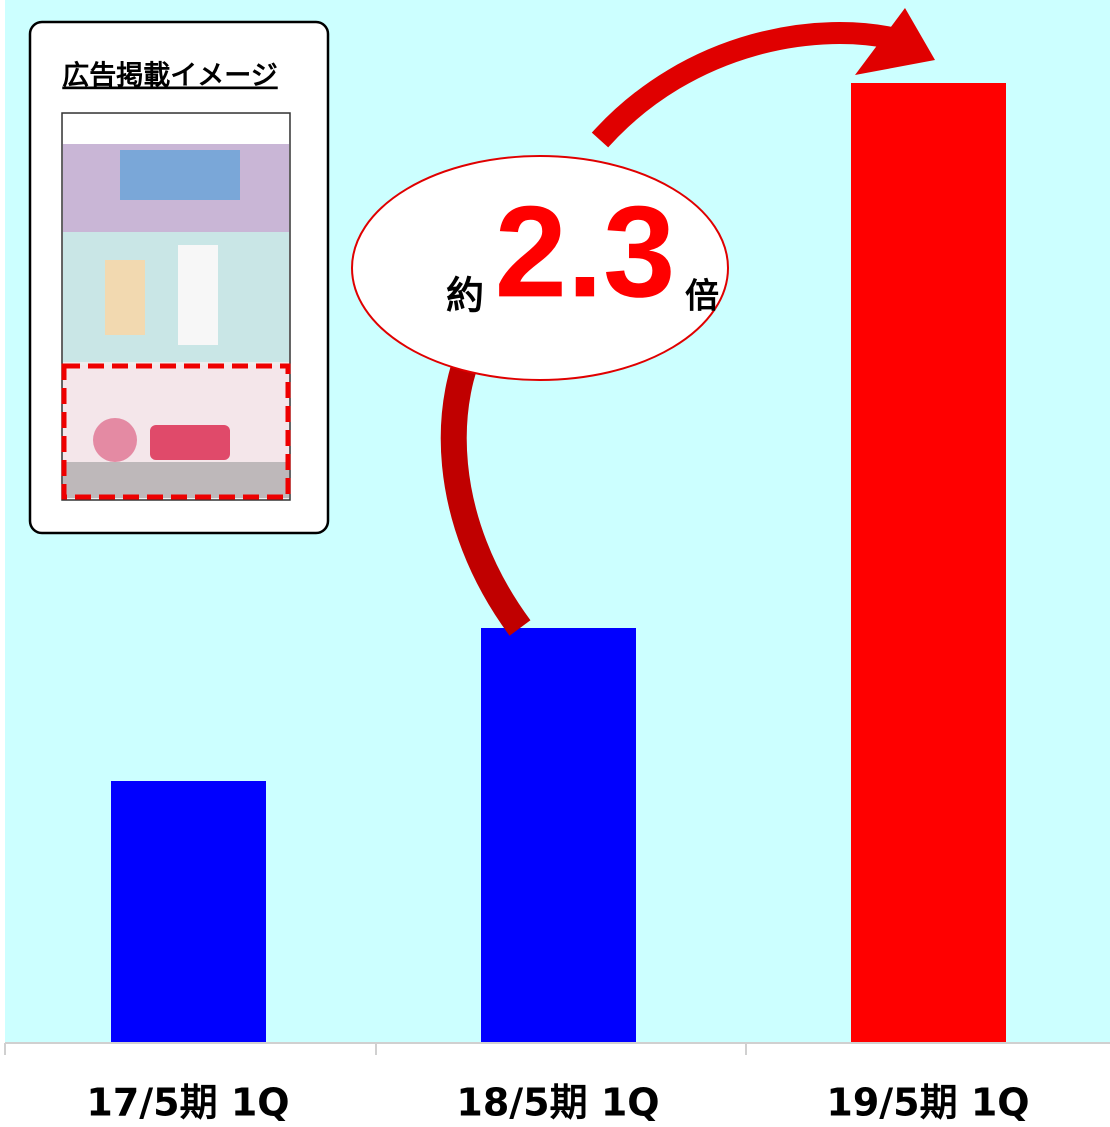 The height and width of the screenshot is (1127, 1110). I want to click on annotation-prefix: 約, so click(465, 296).